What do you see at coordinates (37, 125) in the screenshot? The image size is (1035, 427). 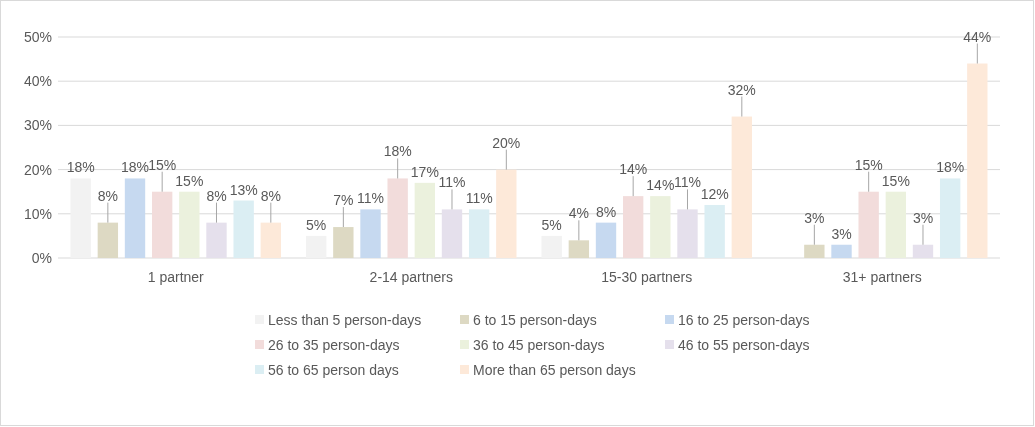 I see `y-tick-label: 30%` at bounding box center [37, 125].